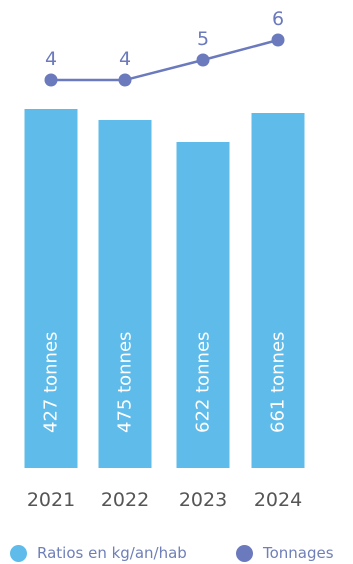 This screenshot has height=564, width=353. I want to click on bar-value-label: 427 tonnes, so click(51, 382).